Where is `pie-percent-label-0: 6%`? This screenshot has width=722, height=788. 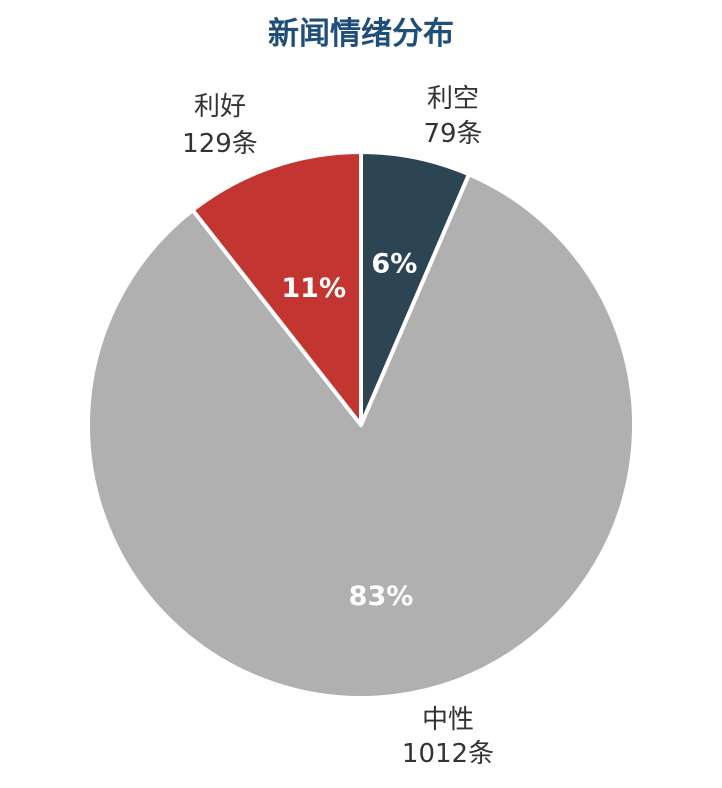 pie-percent-label-0: 6% is located at coordinates (394, 263).